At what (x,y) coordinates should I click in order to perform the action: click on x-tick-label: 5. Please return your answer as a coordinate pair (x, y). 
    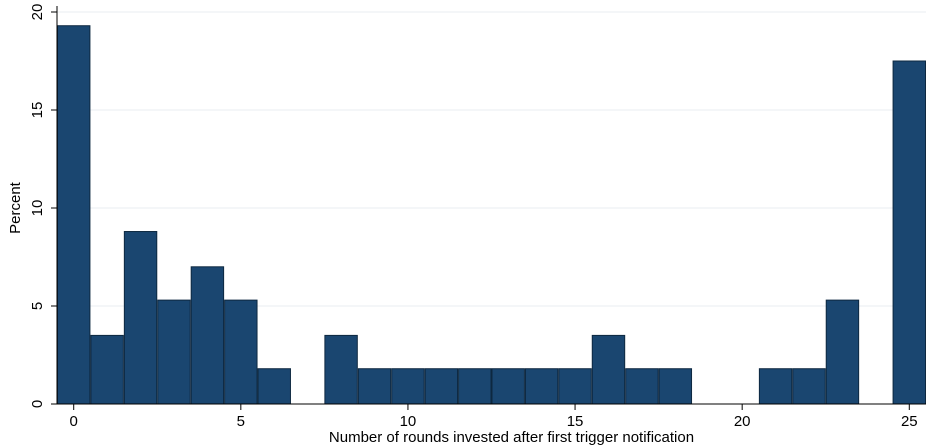
    Looking at the image, I should click on (241, 421).